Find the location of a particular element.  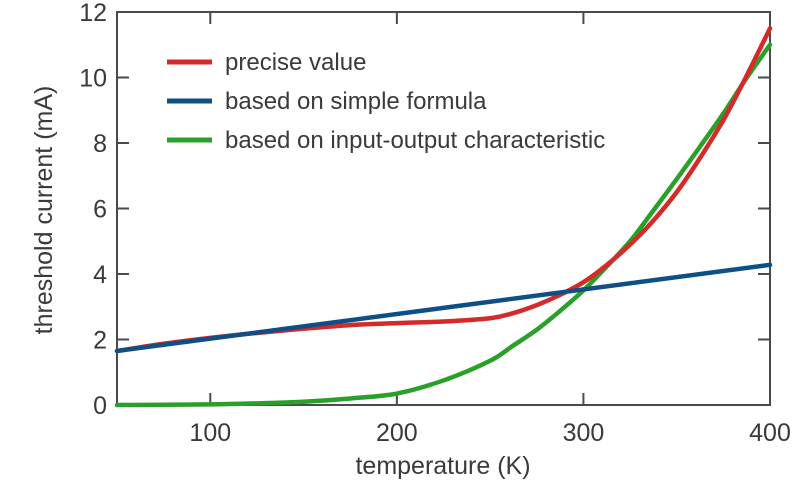

x-tick-label: 300 is located at coordinates (584, 433).